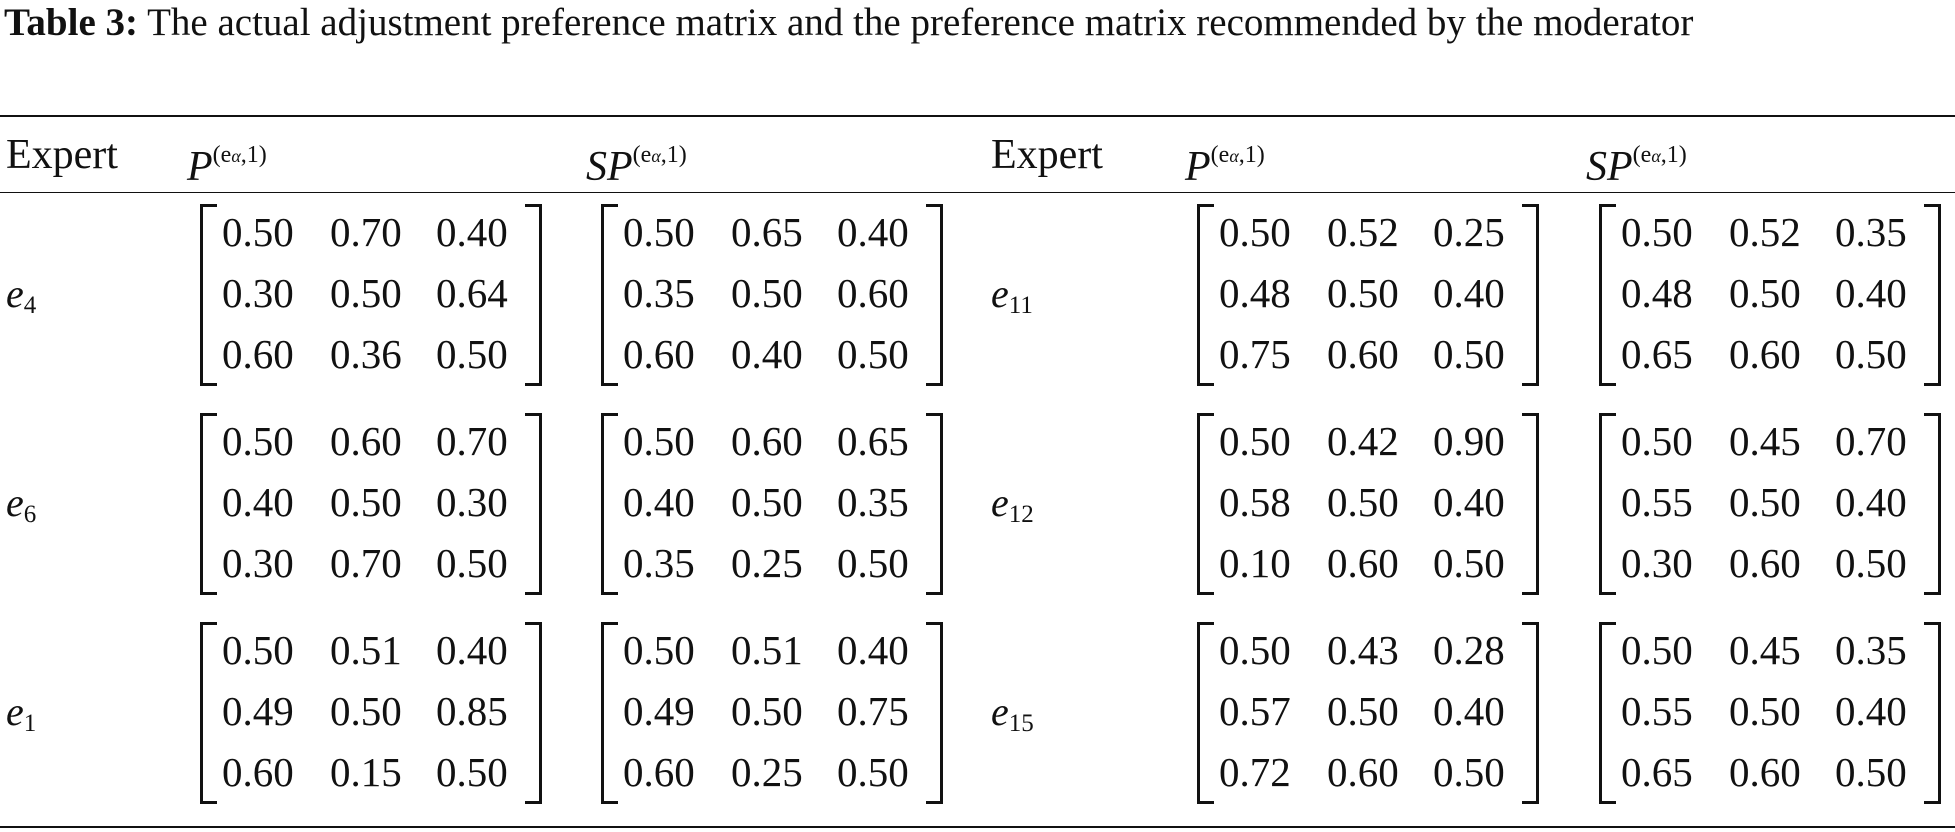 This screenshot has width=1955, height=832. I want to click on header-expert: Expert, so click(62, 155).